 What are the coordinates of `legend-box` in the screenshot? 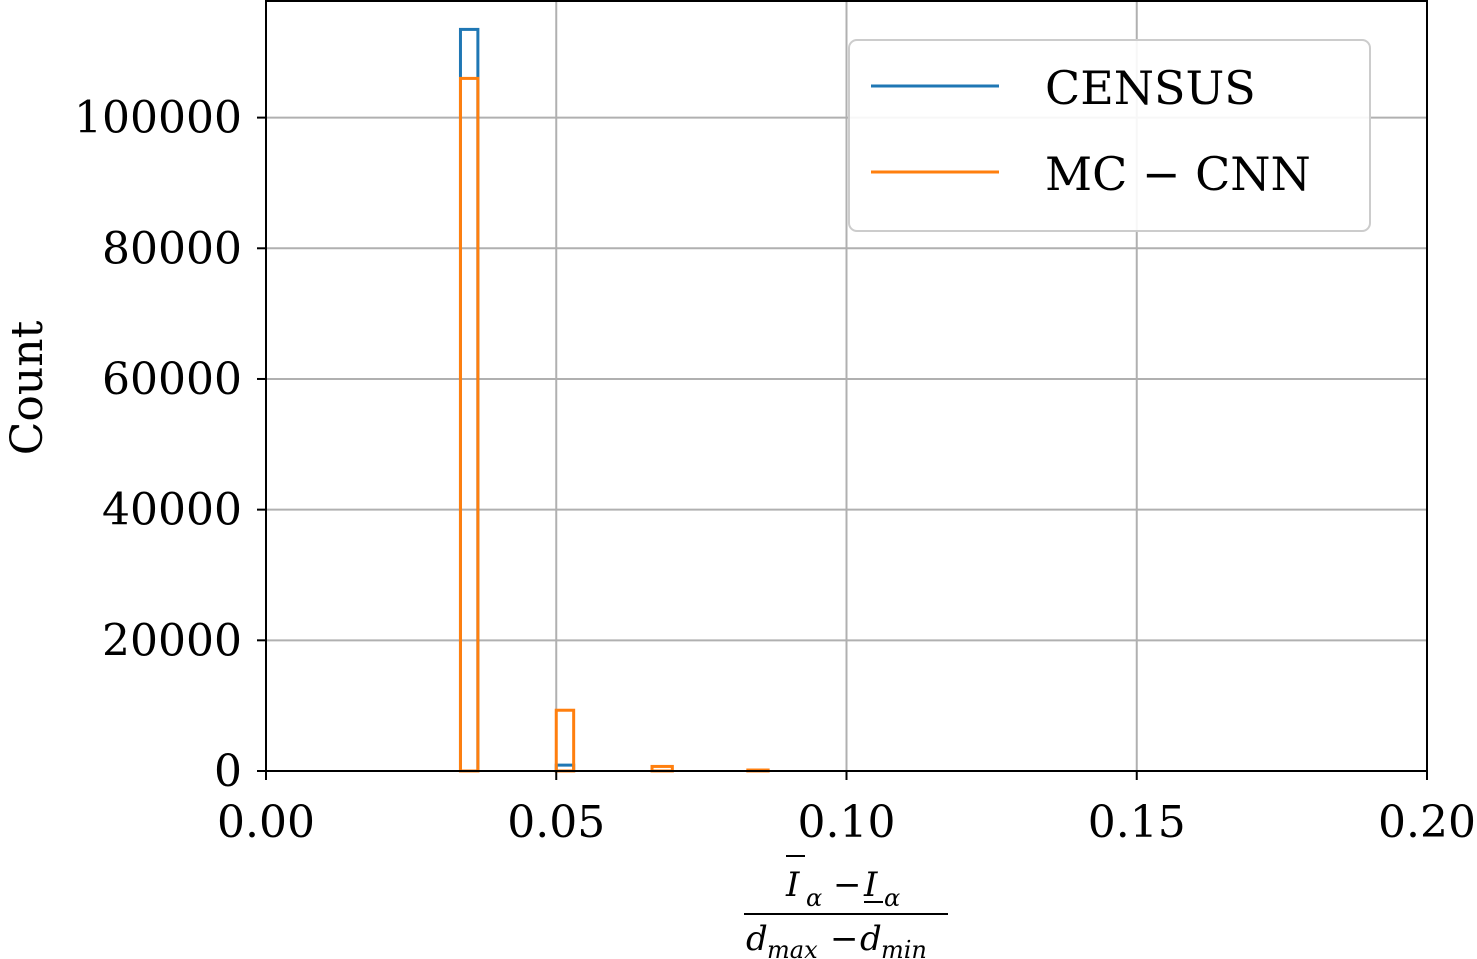 It's located at (1109, 135).